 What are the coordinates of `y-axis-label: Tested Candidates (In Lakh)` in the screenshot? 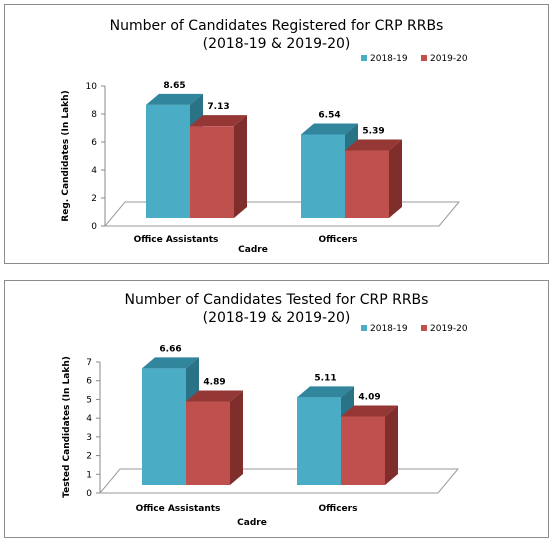 It's located at (67, 427).